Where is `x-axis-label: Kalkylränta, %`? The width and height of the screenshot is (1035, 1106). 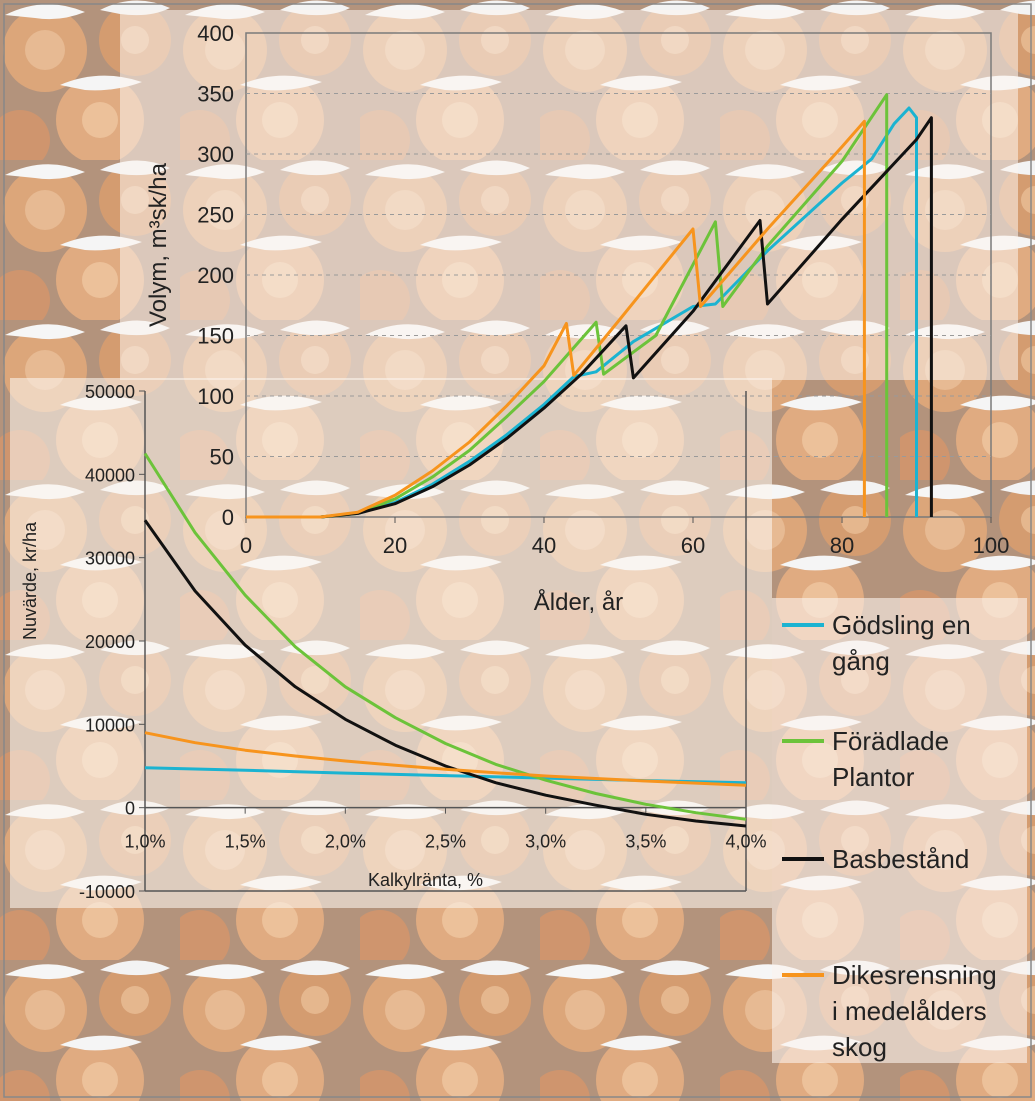
x-axis-label: Kalkylränta, % is located at coordinates (425, 880).